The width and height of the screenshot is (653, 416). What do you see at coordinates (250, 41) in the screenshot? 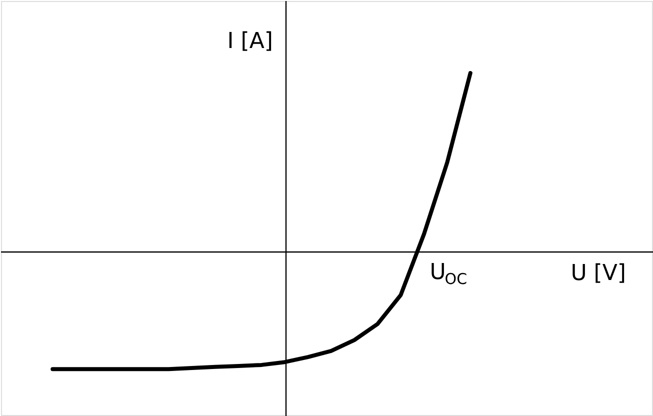
I see `y-axis-title: I [A]` at bounding box center [250, 41].